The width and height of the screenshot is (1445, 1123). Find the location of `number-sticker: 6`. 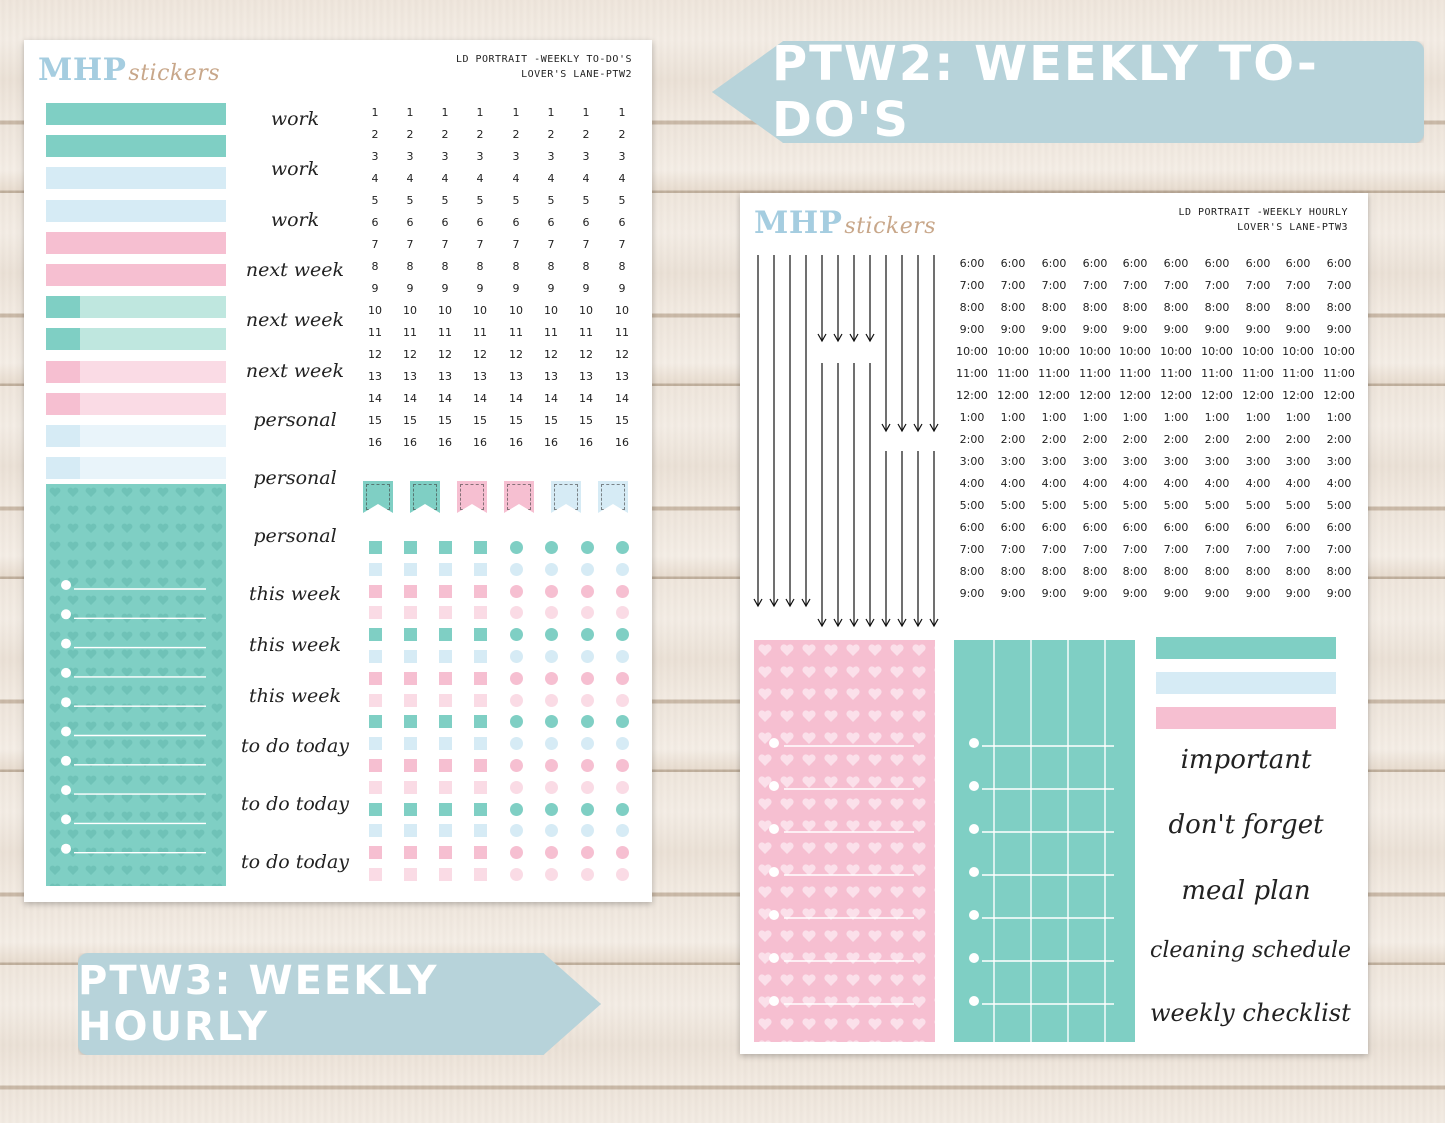

number-sticker: 6 is located at coordinates (622, 222).